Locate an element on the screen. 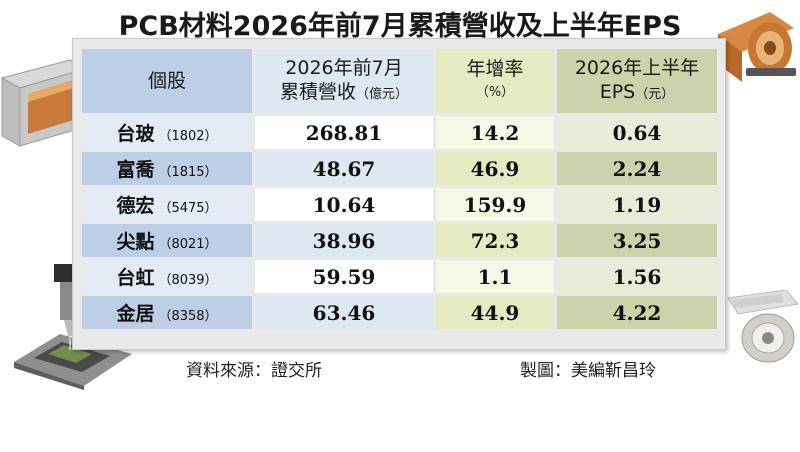  header-revenue-line1: 2026年前7月 is located at coordinates (344, 67).